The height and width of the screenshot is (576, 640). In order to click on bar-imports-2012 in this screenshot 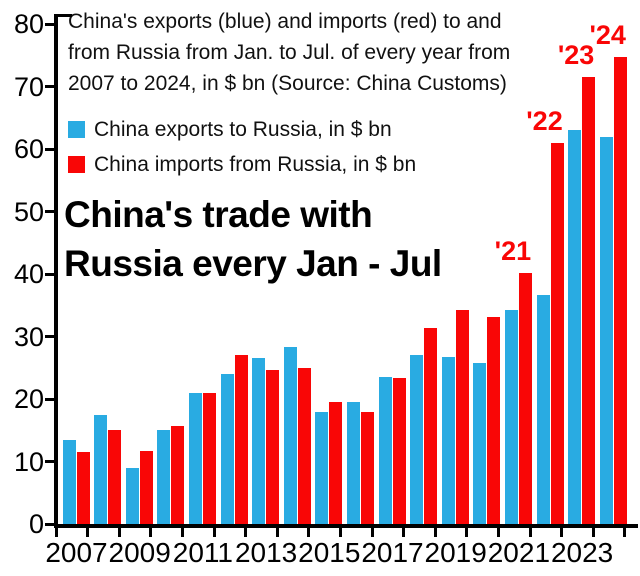, I will do `click(241, 439)`.